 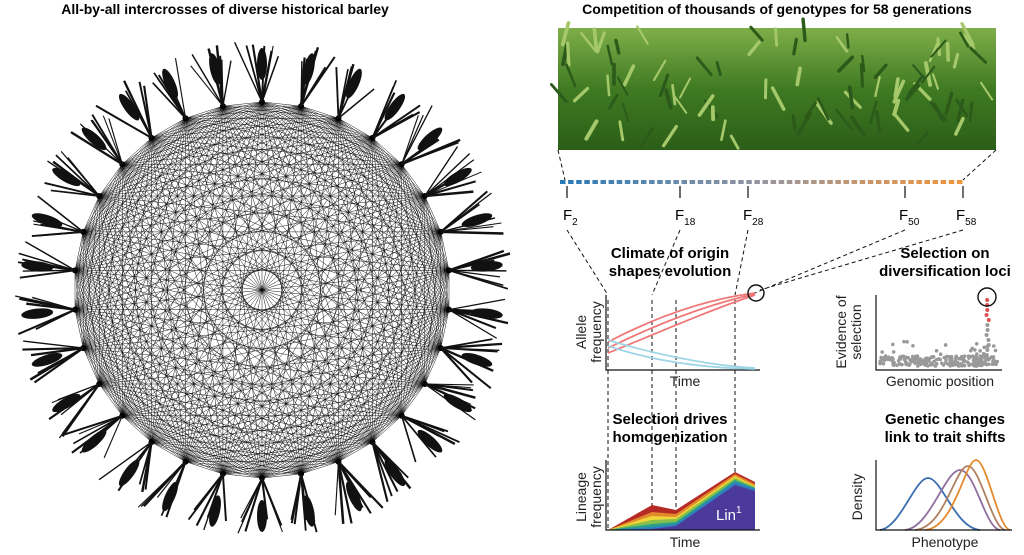 I want to click on zoom-lines, so click(x=777, y=165).